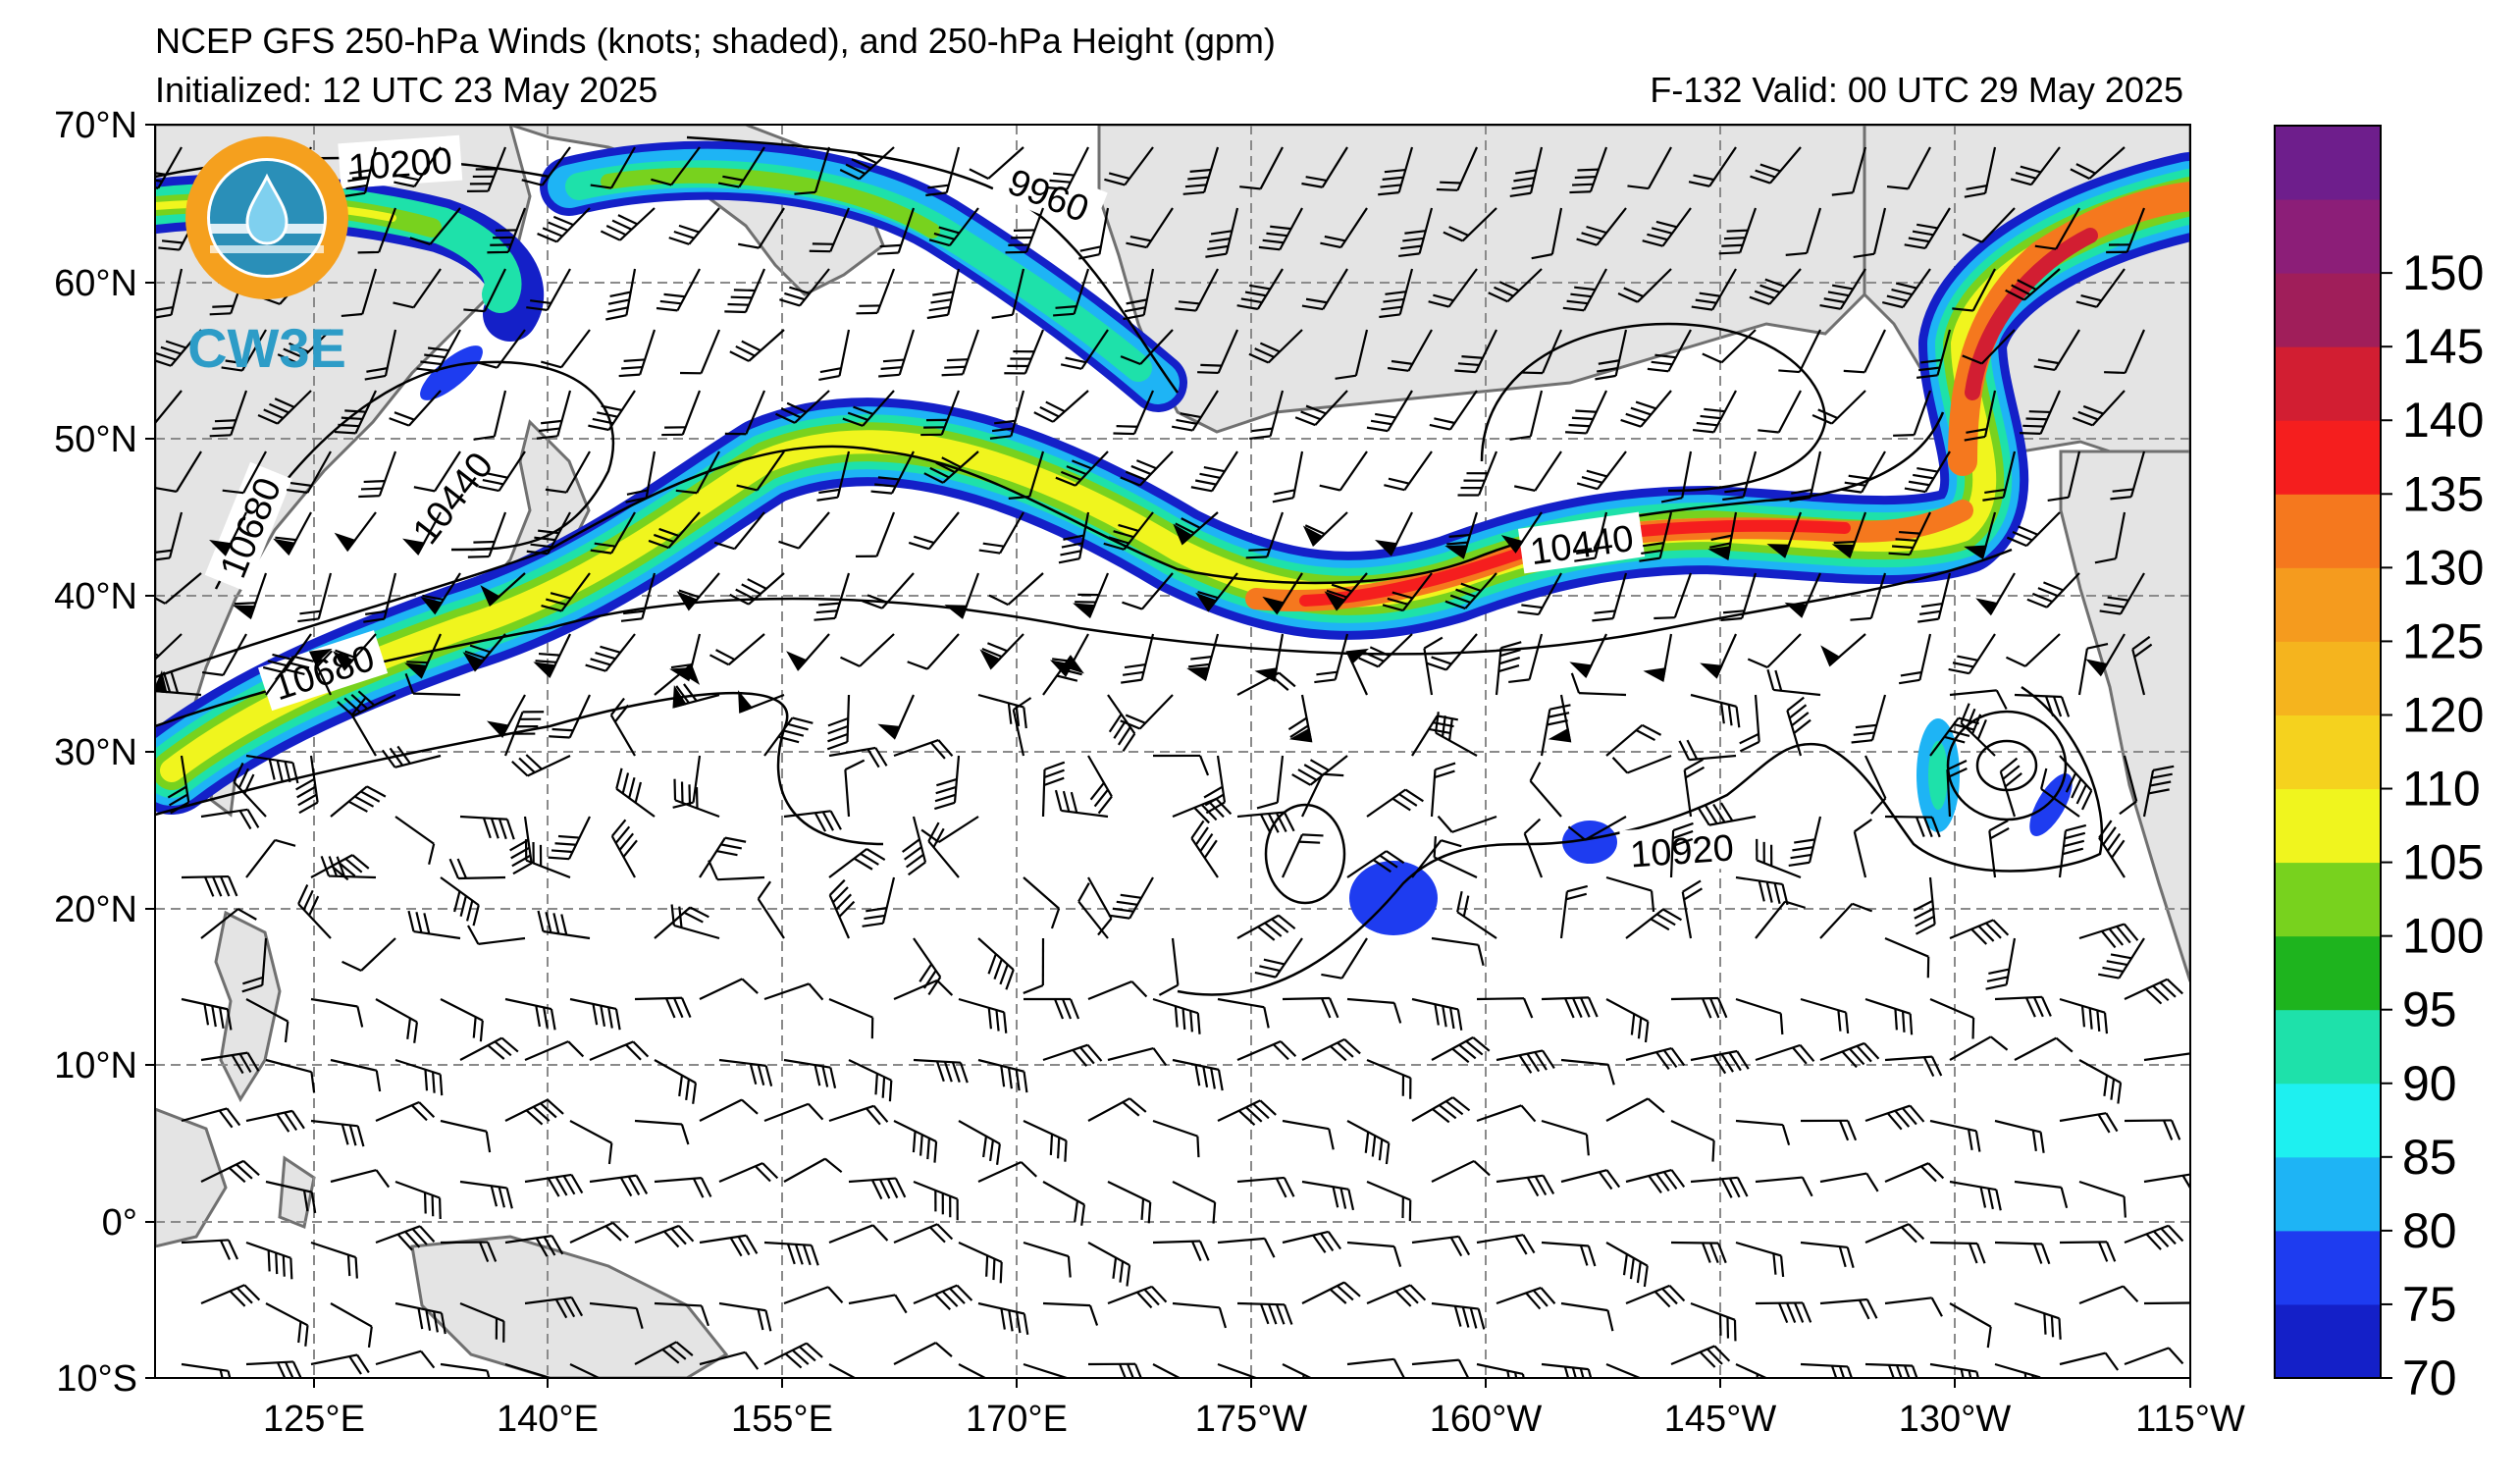 The image size is (2520, 1483). I want to click on contour-label-10200: 10200, so click(400, 164).